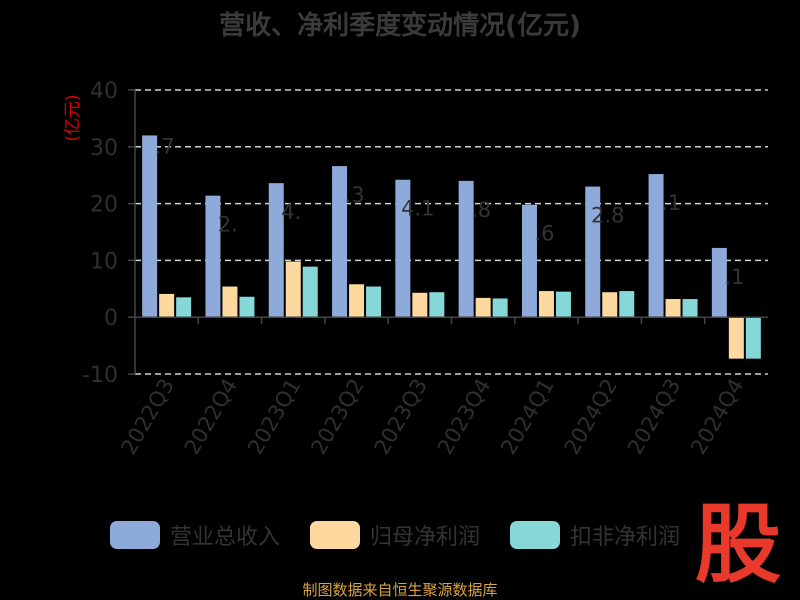 The image size is (800, 600). Describe the element at coordinates (357, 301) in the screenshot. I see `bar-series-1-2023Q2` at that location.